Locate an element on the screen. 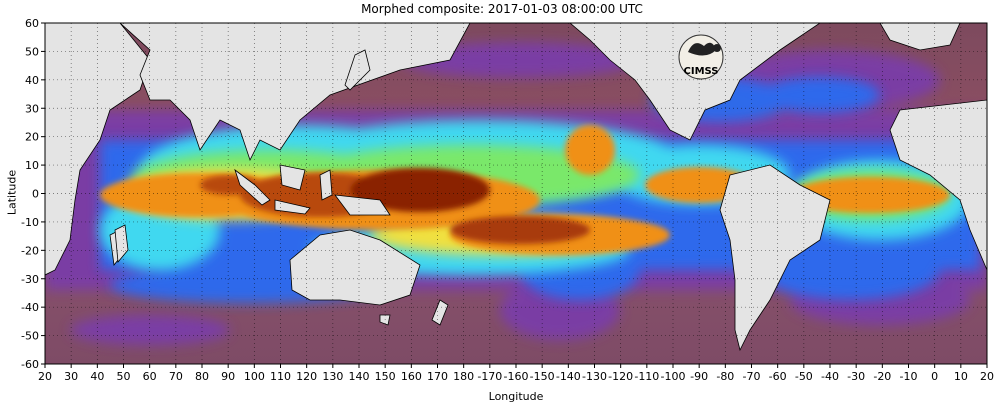 The image size is (1004, 410). x-tick-label: 110 is located at coordinates (280, 376).